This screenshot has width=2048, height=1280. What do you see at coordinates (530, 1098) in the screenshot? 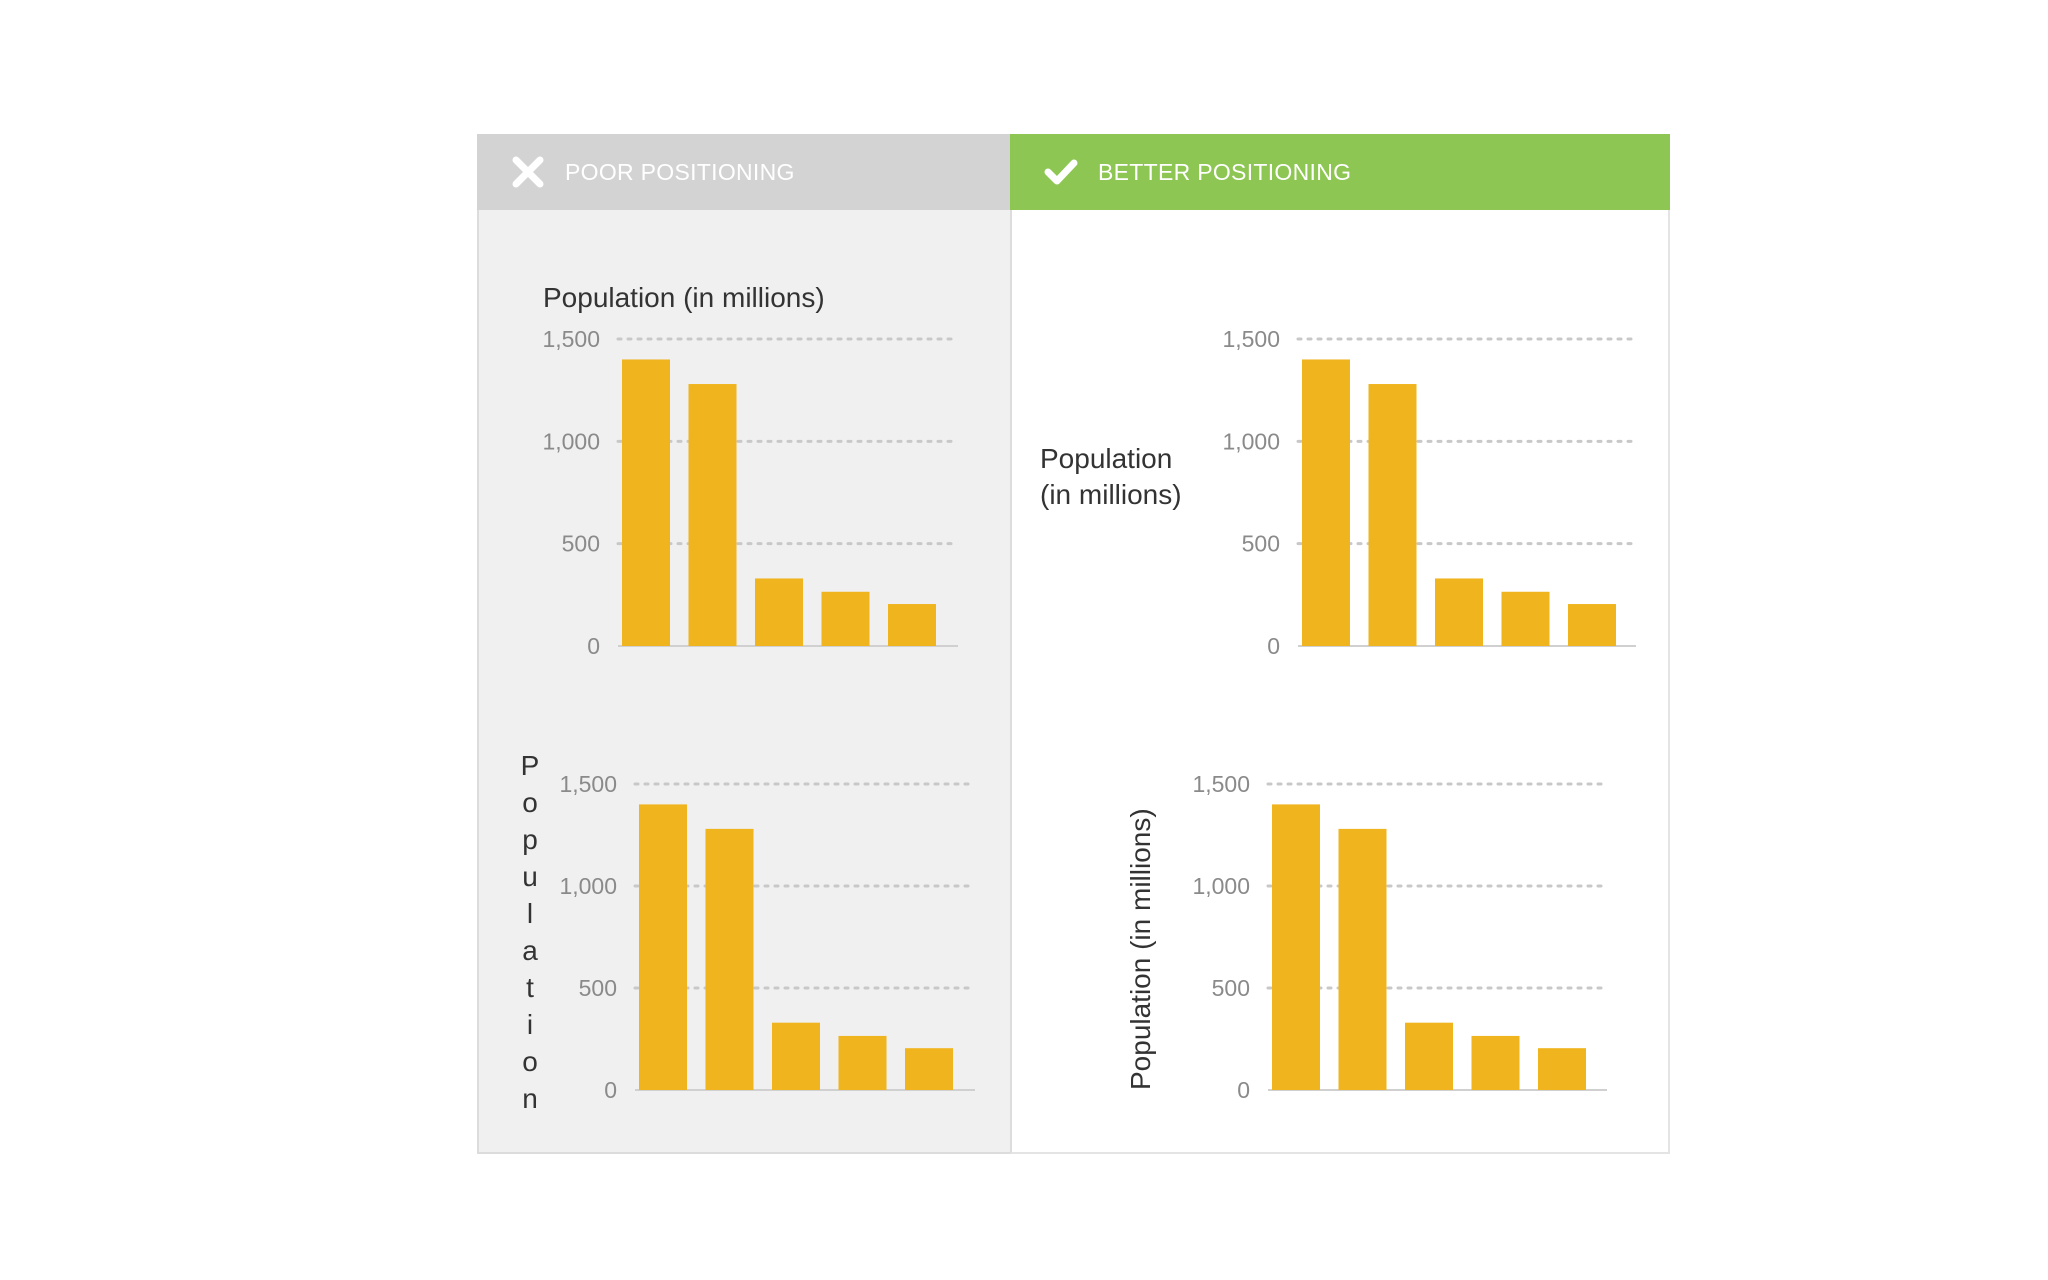
I see `ylabel-letter: n` at bounding box center [530, 1098].